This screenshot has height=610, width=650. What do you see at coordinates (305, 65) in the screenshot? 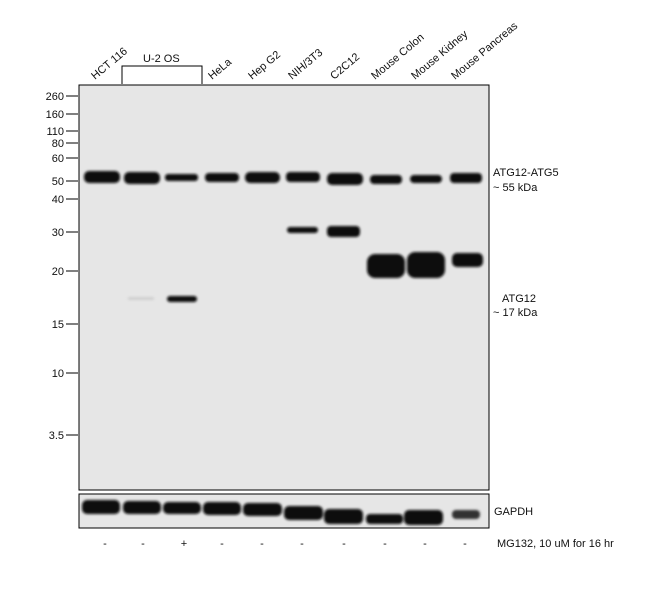
I see `lane-label: NIH/3T3` at bounding box center [305, 65].